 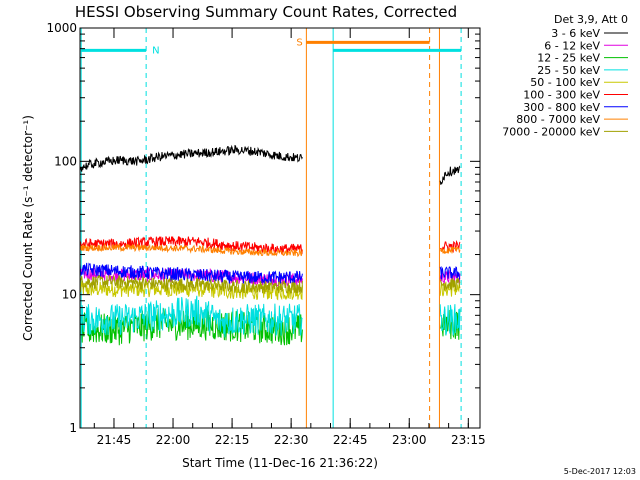 I want to click on series-300-800keV, so click(x=270, y=273).